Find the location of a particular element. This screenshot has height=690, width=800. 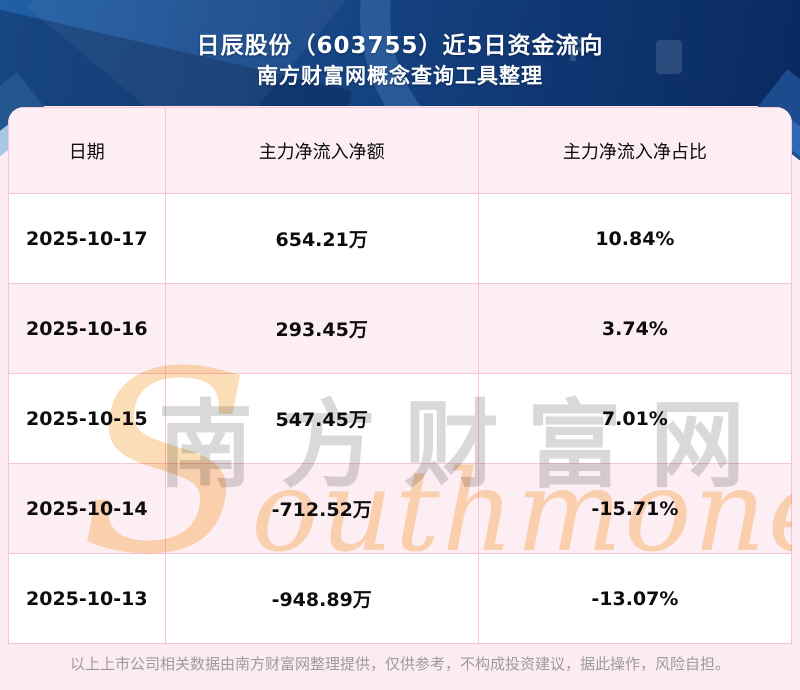

net-inflow-cell: 654.21万 is located at coordinates (321, 238).